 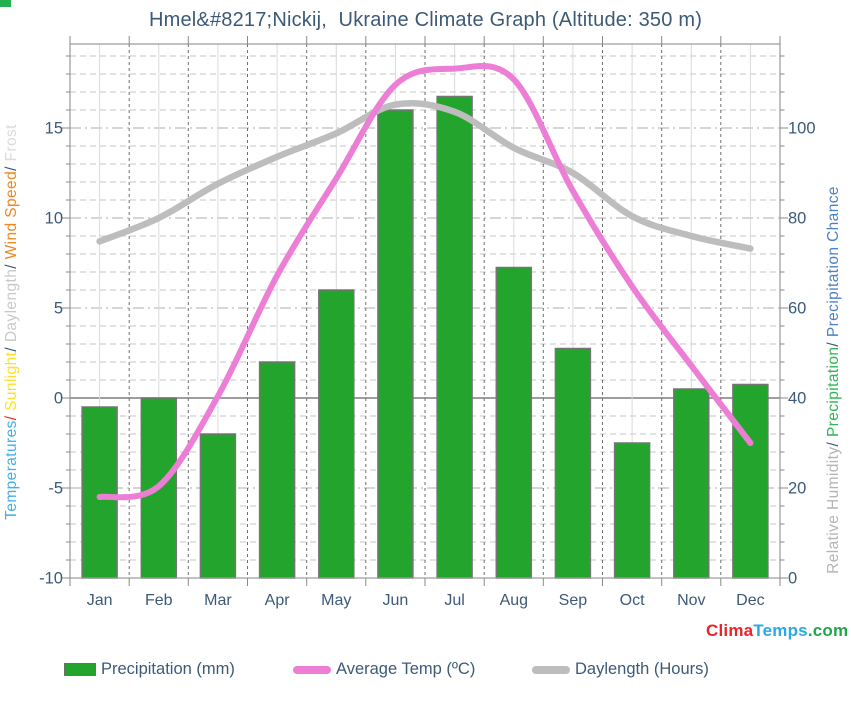 What do you see at coordinates (573, 600) in the screenshot?
I see `month-label-sep: Sep` at bounding box center [573, 600].